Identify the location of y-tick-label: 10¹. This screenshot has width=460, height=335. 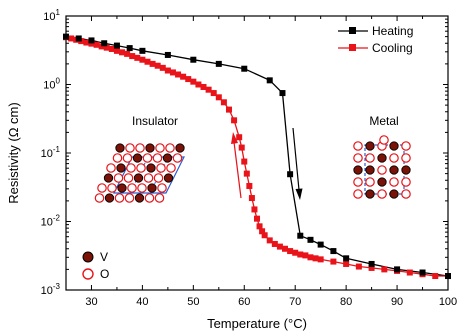
(51, 15).